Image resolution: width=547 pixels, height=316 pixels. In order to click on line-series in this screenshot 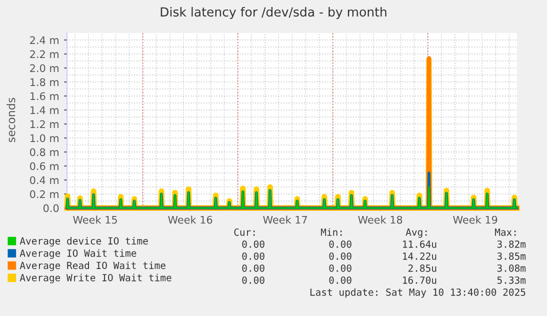, I will do `click(292, 197)`.